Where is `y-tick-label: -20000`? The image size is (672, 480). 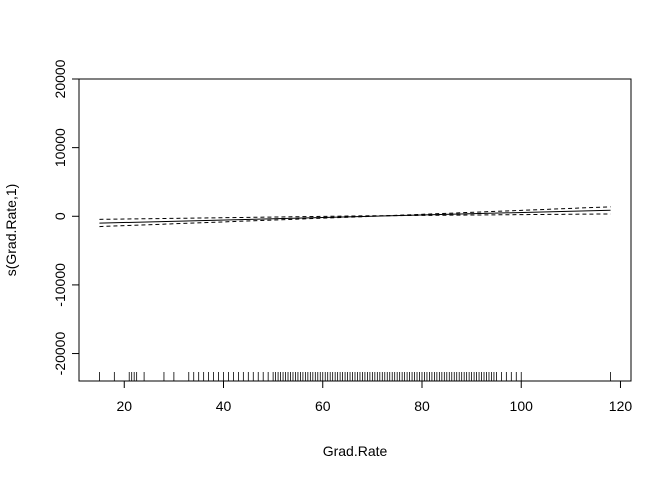 y-tick-label: -20000 is located at coordinates (60, 354).